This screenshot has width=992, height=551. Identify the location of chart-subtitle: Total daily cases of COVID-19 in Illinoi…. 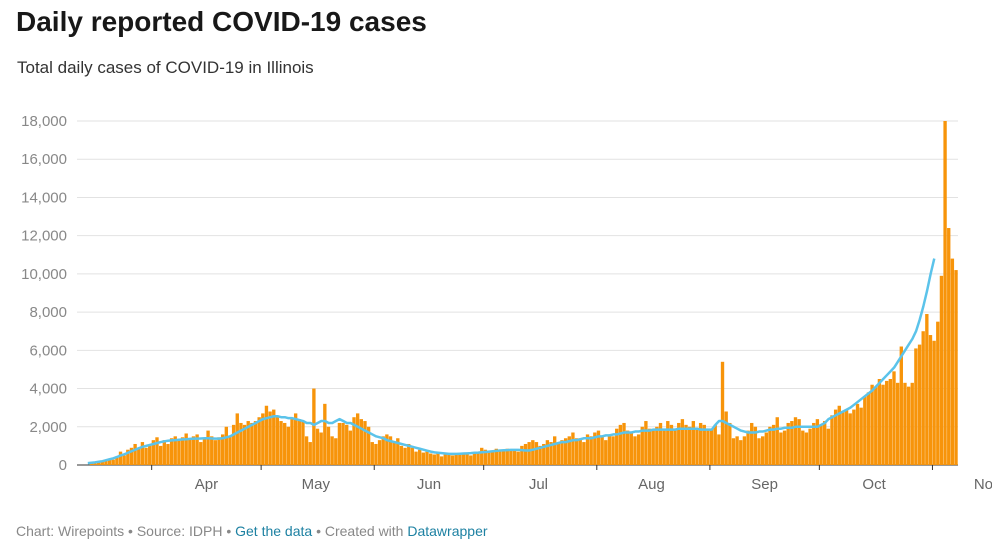
(165, 67).